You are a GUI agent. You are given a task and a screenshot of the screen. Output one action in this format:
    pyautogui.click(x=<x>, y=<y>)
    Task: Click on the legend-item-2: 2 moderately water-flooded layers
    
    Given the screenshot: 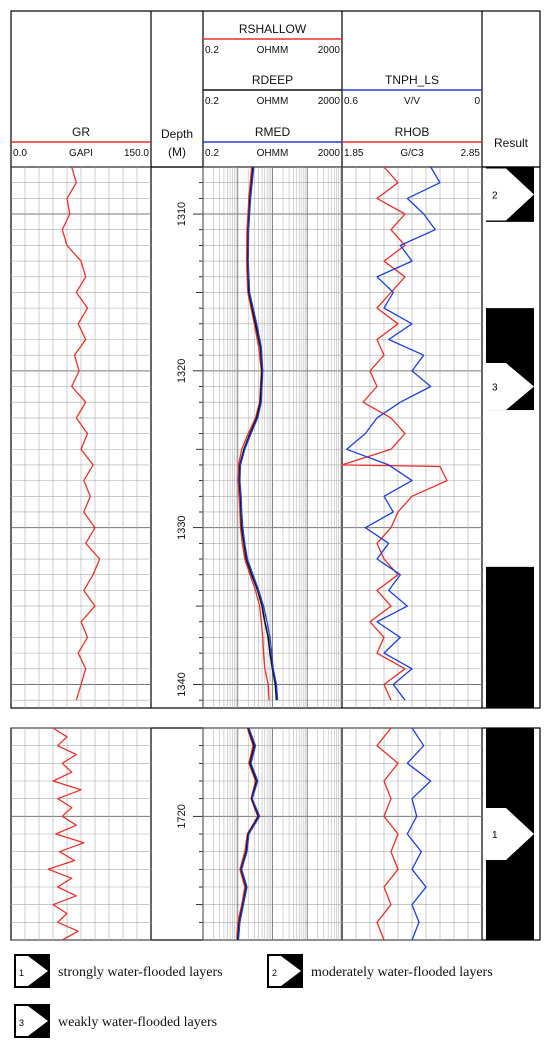 What is the action you would take?
    pyautogui.click(x=380, y=971)
    